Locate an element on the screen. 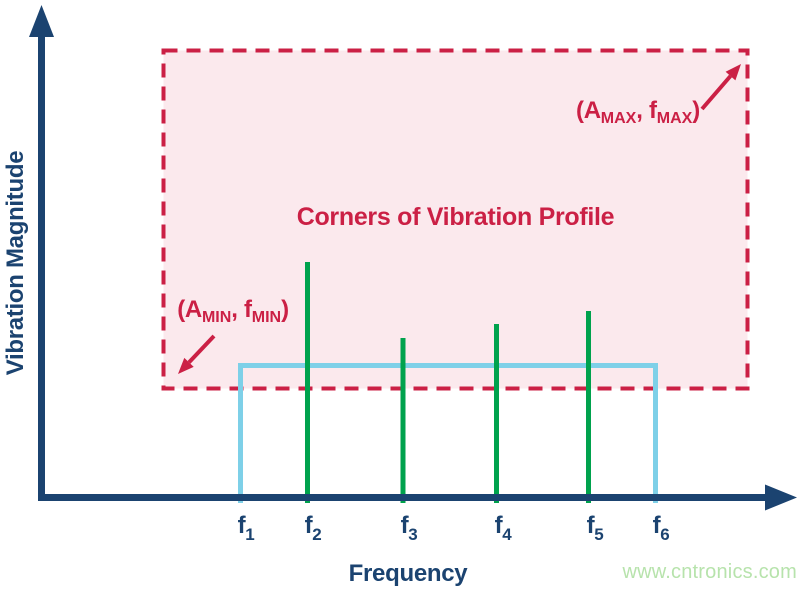 This screenshot has width=803, height=589. max-corner-sub2: MAX is located at coordinates (674, 118).